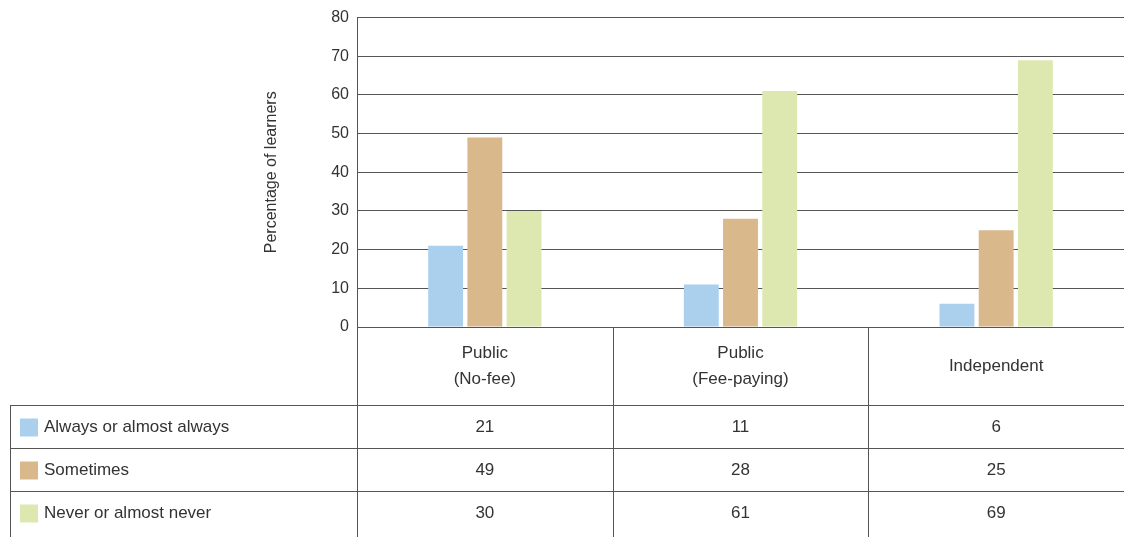 This screenshot has height=537, width=1124. I want to click on y-axis-title: Percentage of learners, so click(271, 172).